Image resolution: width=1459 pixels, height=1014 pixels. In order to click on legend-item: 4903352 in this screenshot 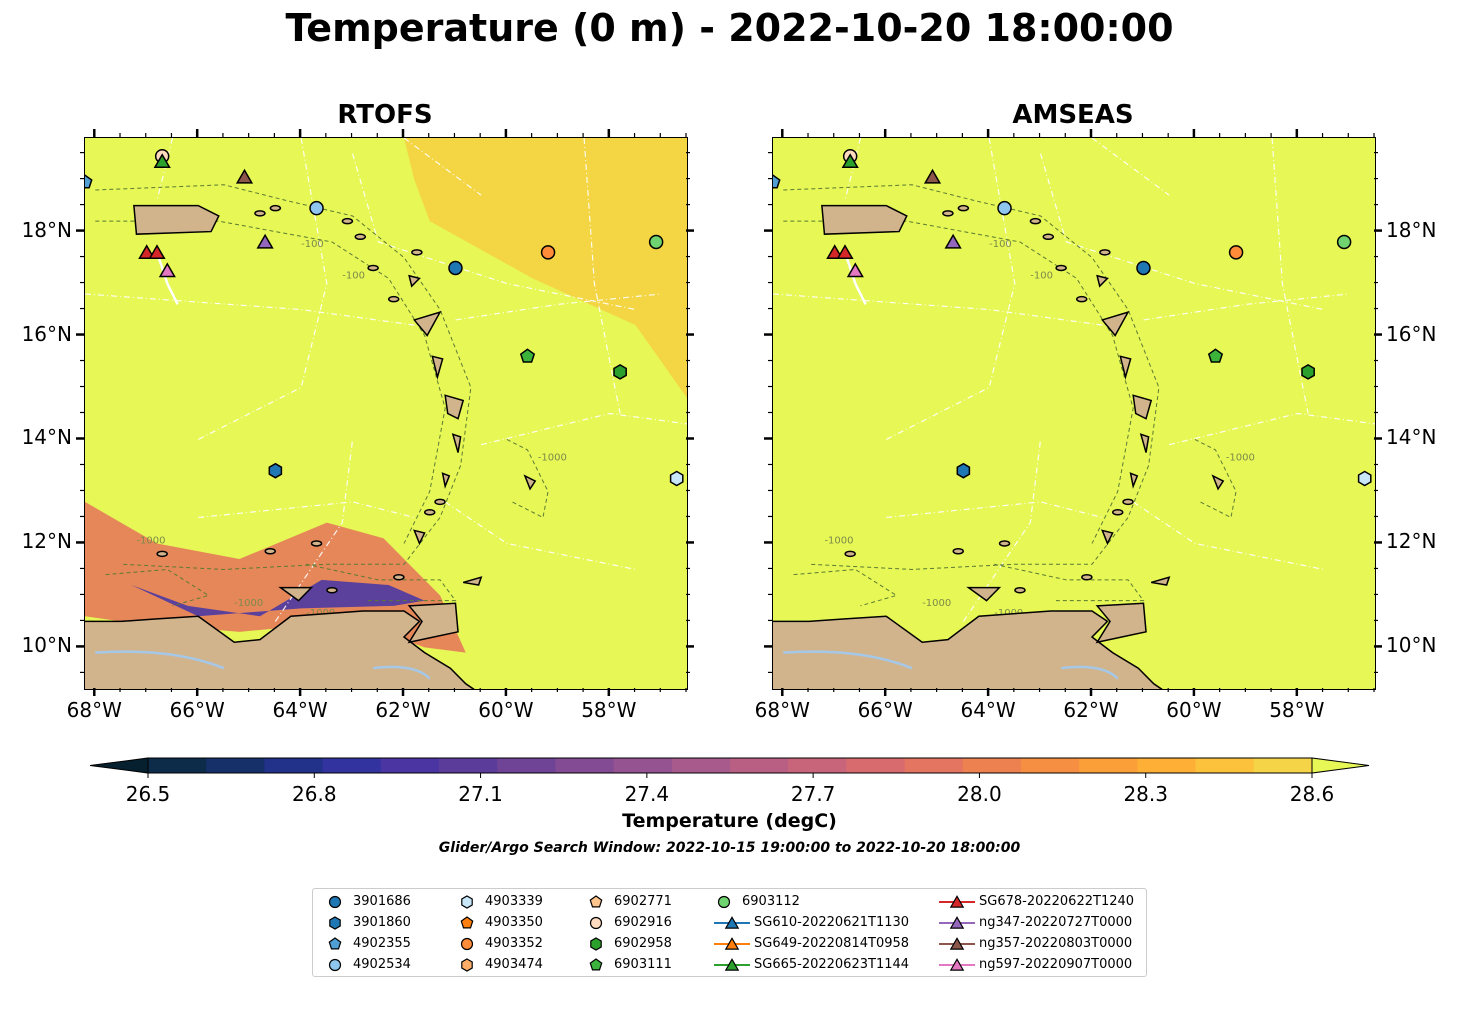, I will do `click(510, 944)`.